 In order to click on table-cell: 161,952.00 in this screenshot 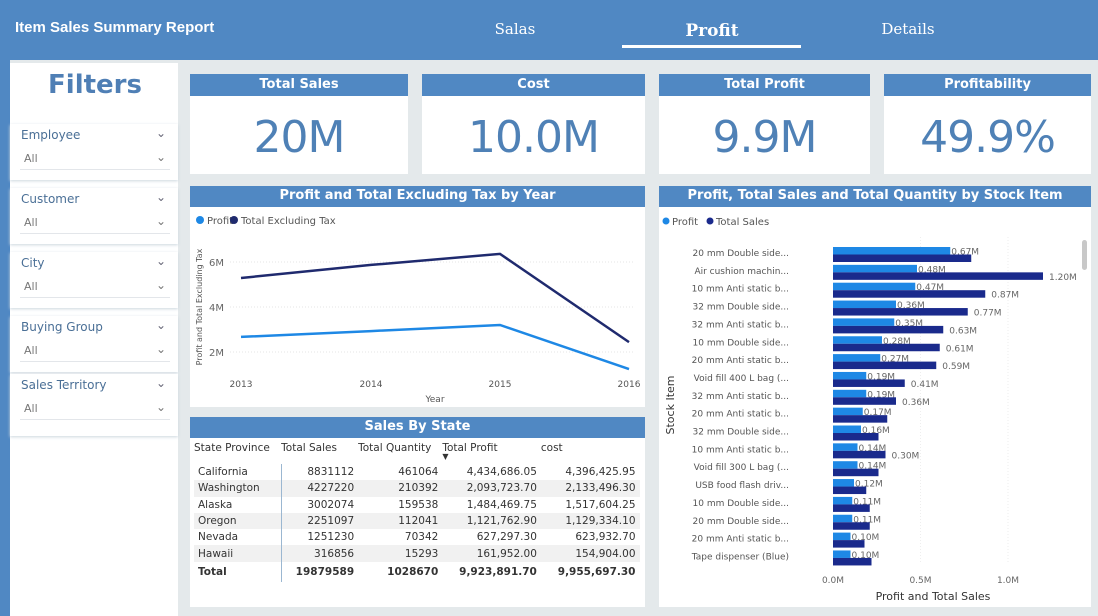, I will do `click(491, 553)`.